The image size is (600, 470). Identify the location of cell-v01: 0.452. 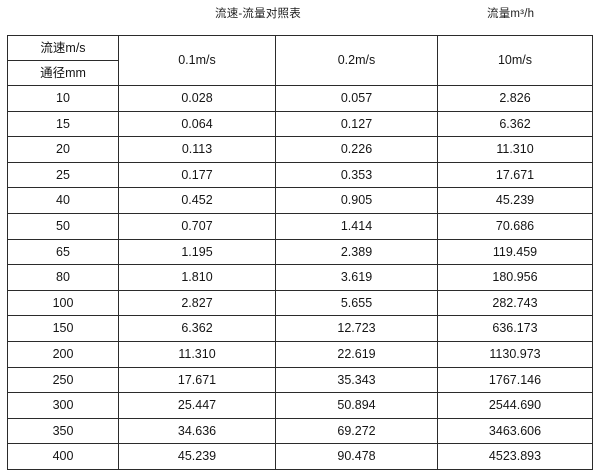
(197, 200).